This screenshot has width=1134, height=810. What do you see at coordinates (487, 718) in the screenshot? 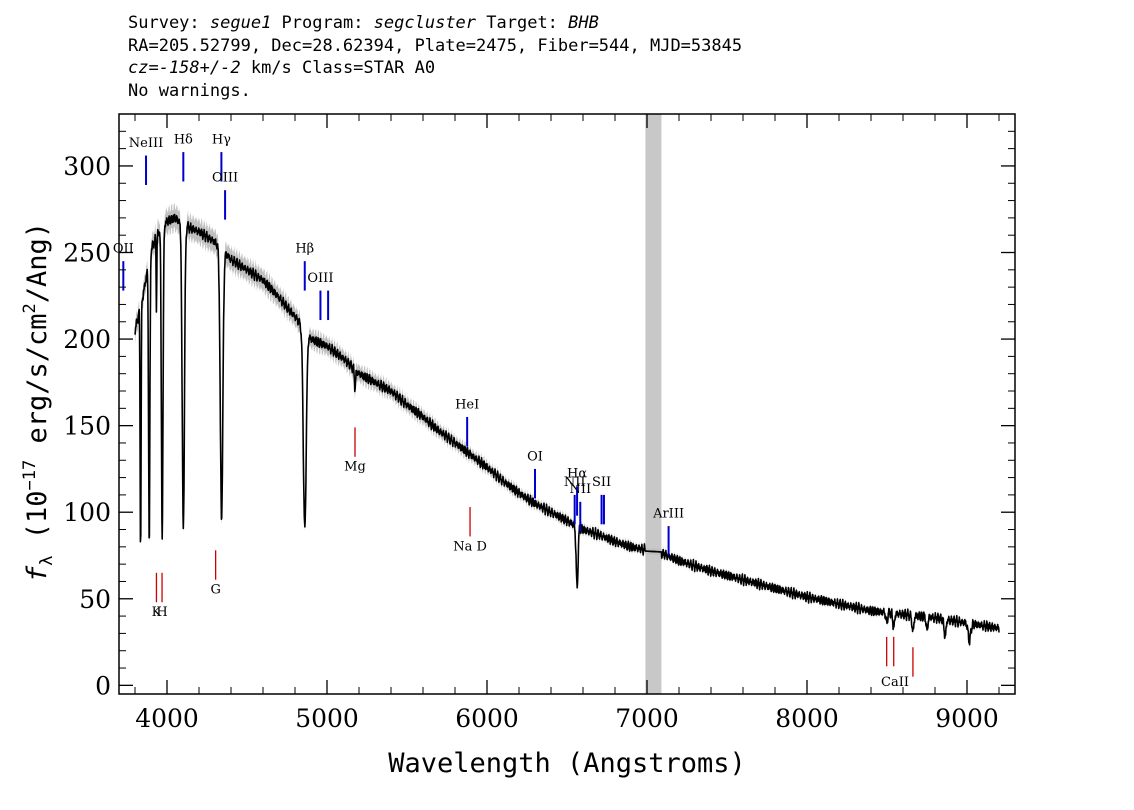
I see `x-tick-label: 6000` at bounding box center [487, 718].